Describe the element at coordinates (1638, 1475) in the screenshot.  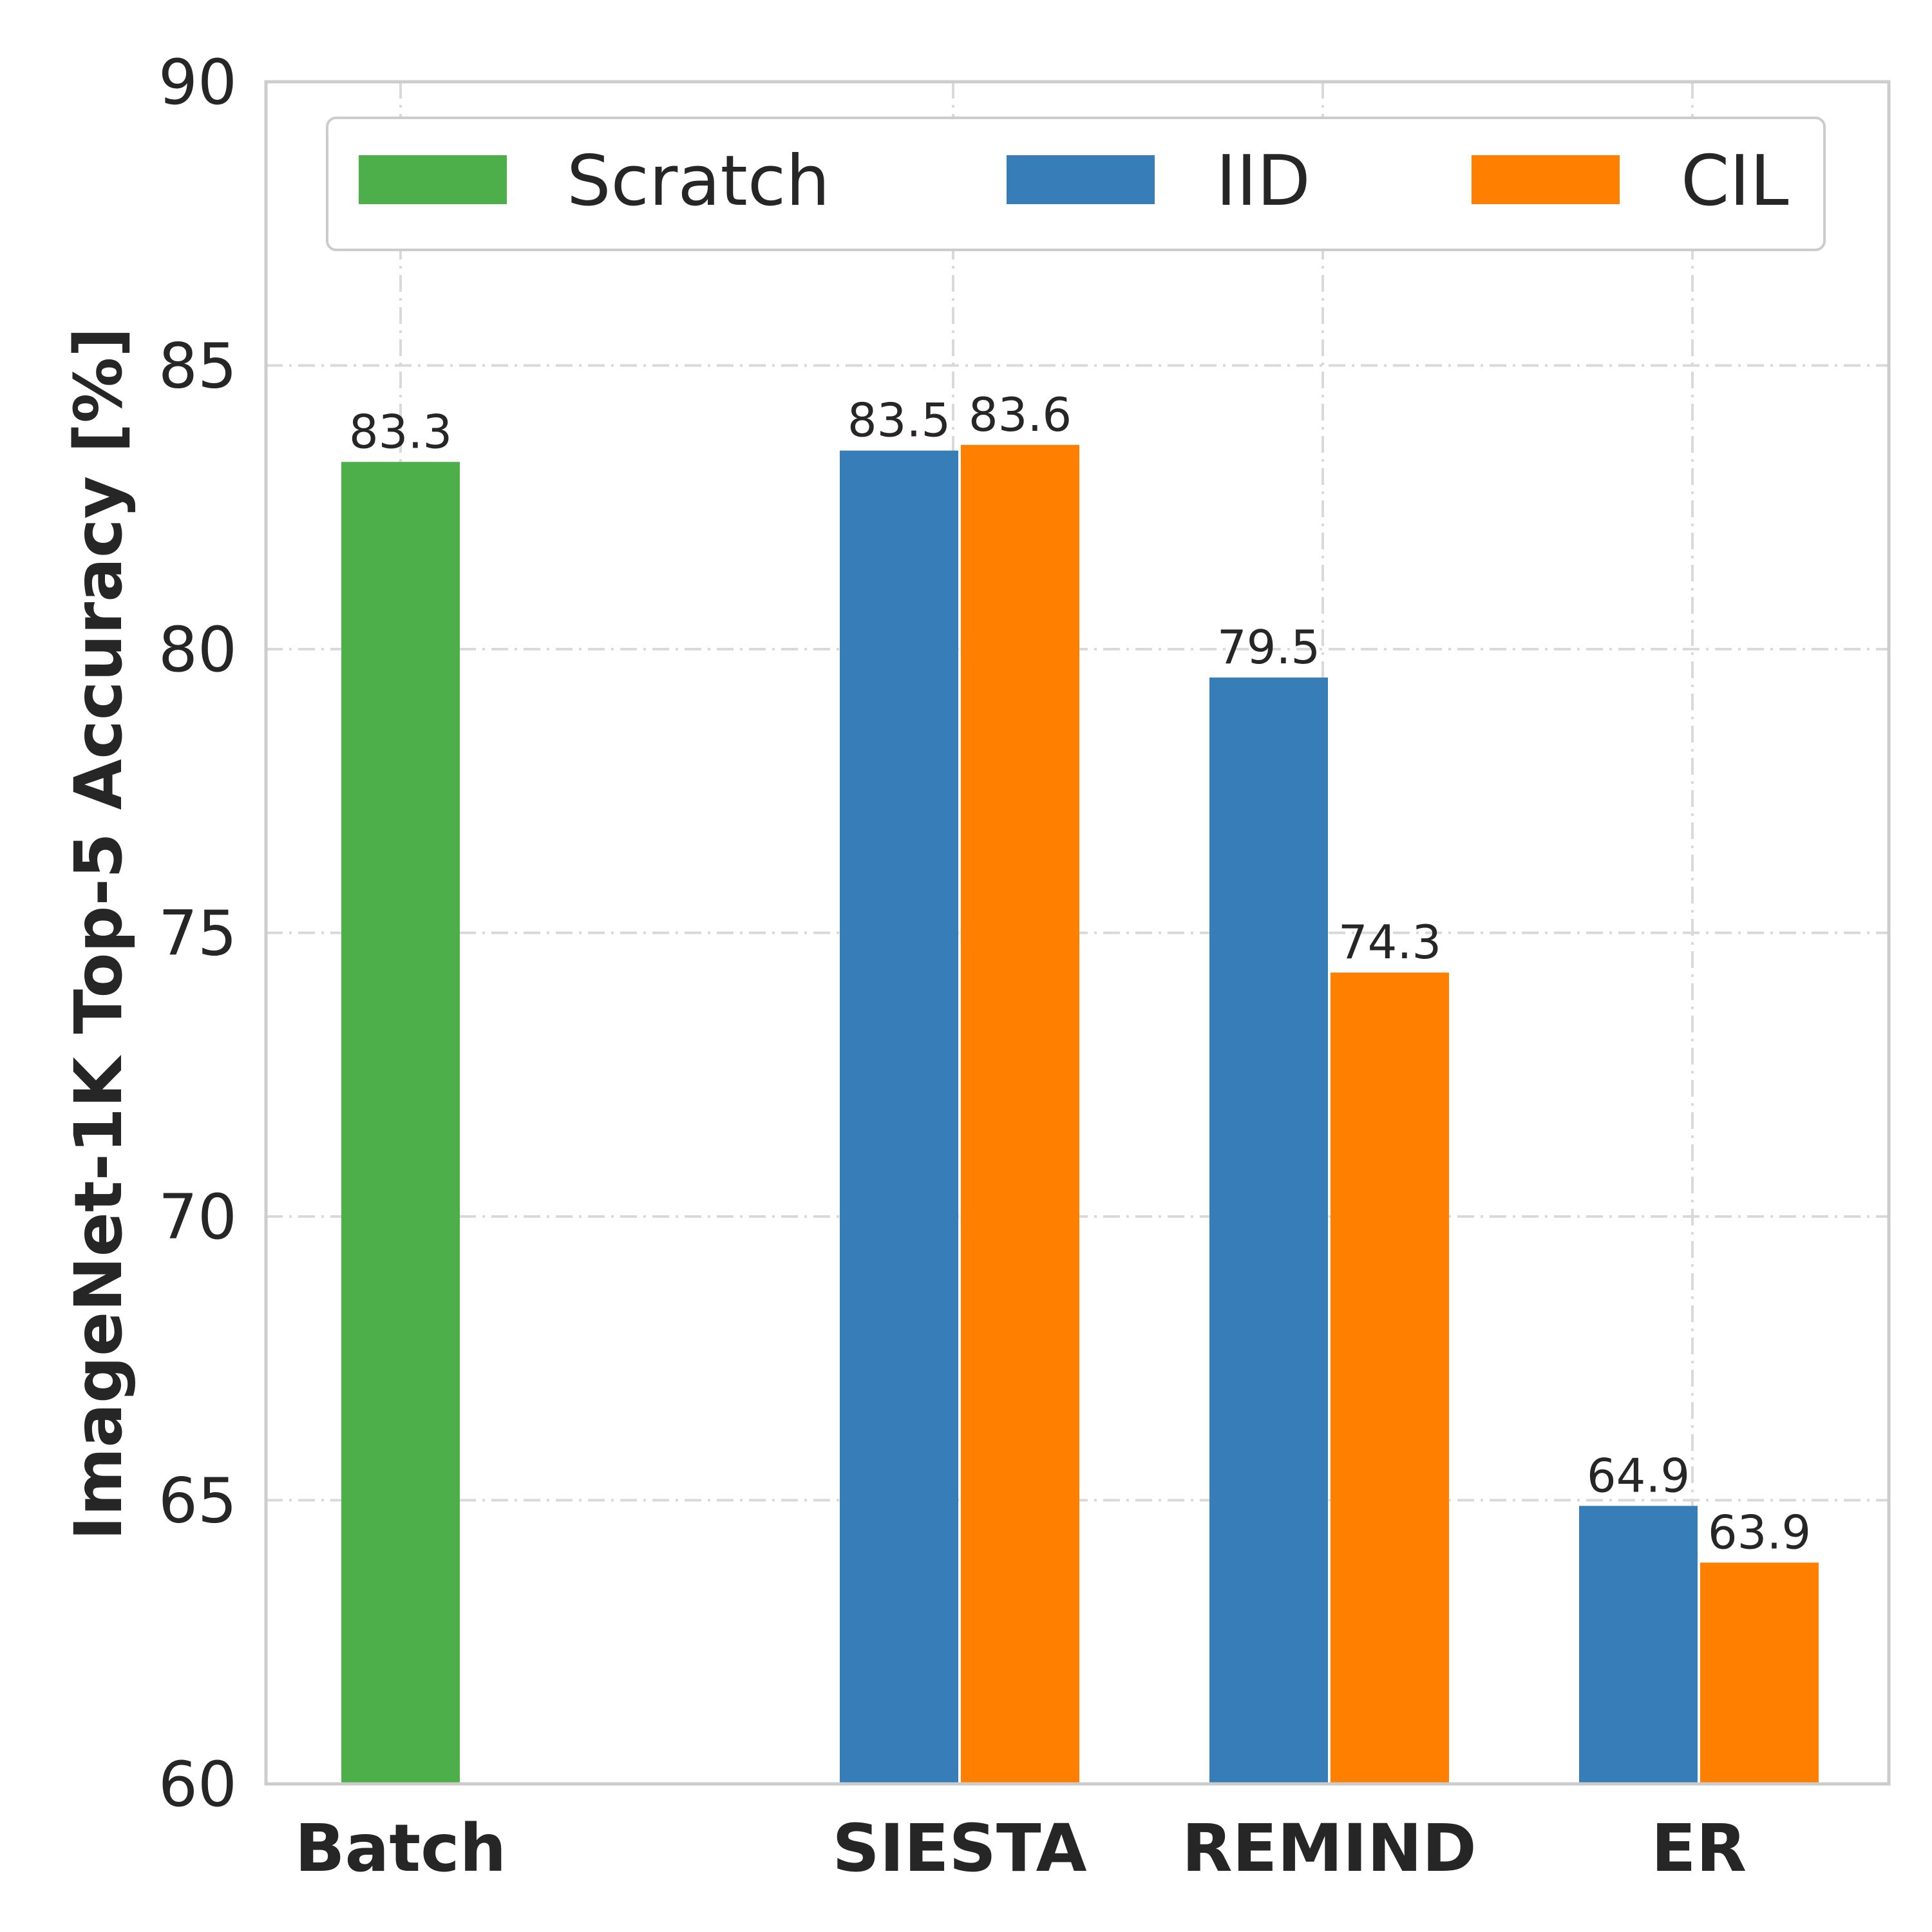
I see `data-label: 64.9` at that location.